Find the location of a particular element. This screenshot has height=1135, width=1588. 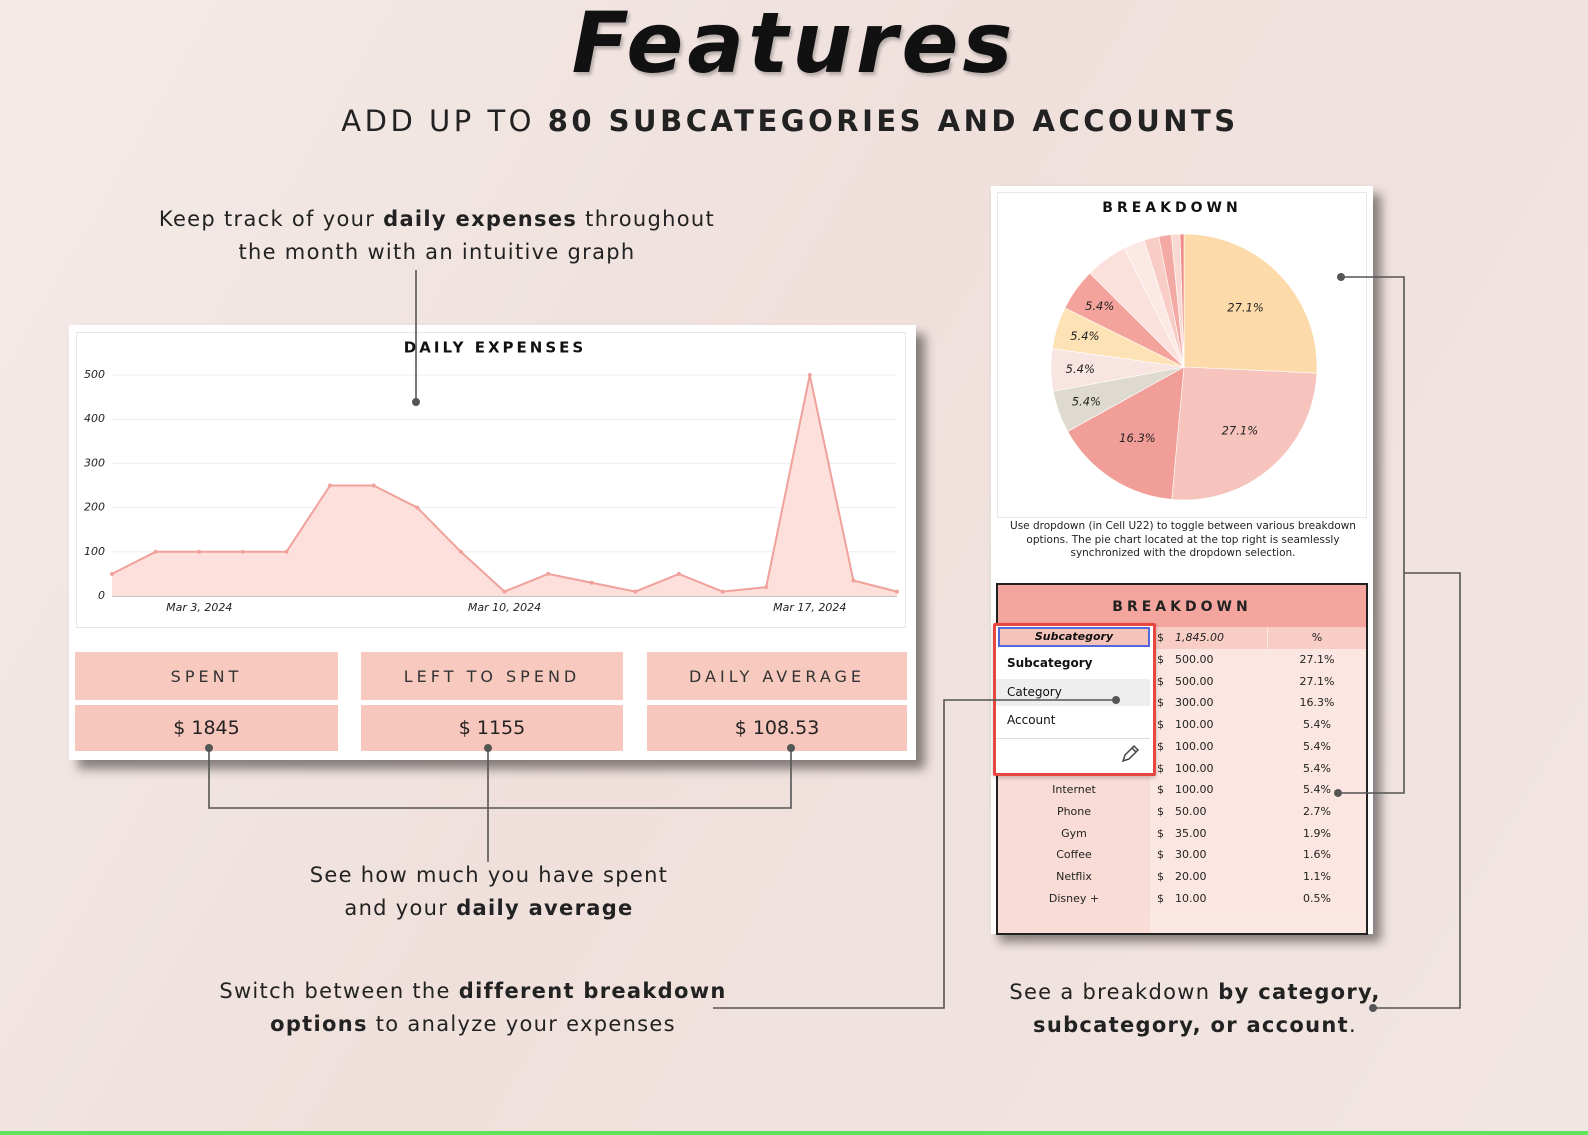

bold-text: different breakdown is located at coordinates (592, 991).